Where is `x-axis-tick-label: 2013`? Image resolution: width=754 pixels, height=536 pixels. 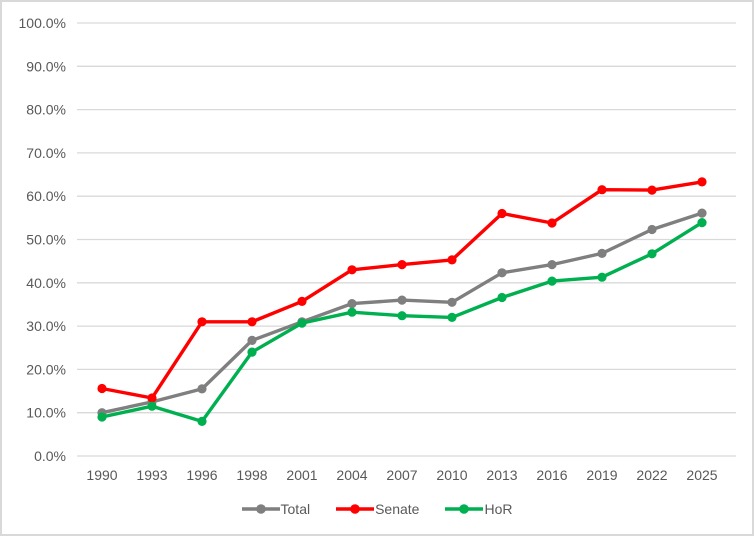 x-axis-tick-label: 2013 is located at coordinates (501, 475).